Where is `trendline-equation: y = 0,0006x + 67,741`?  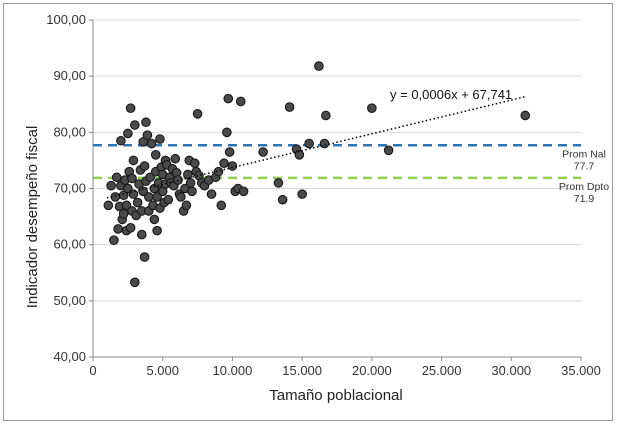
trendline-equation: y = 0,0006x + 67,741 is located at coordinates (451, 94).